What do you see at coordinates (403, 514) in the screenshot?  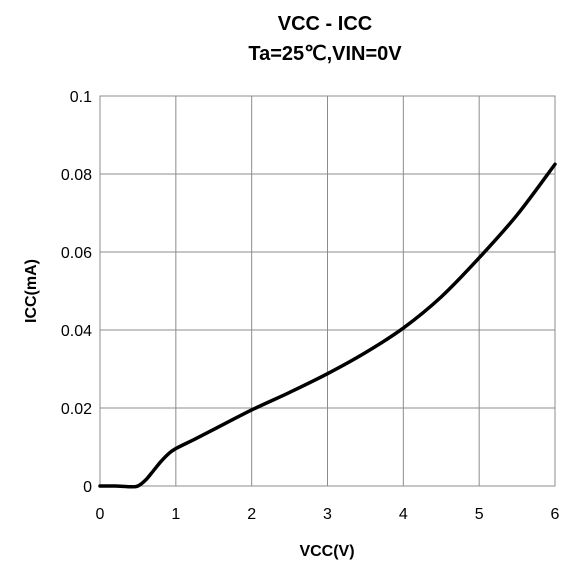 I see `x-tick-label: 4` at bounding box center [403, 514].